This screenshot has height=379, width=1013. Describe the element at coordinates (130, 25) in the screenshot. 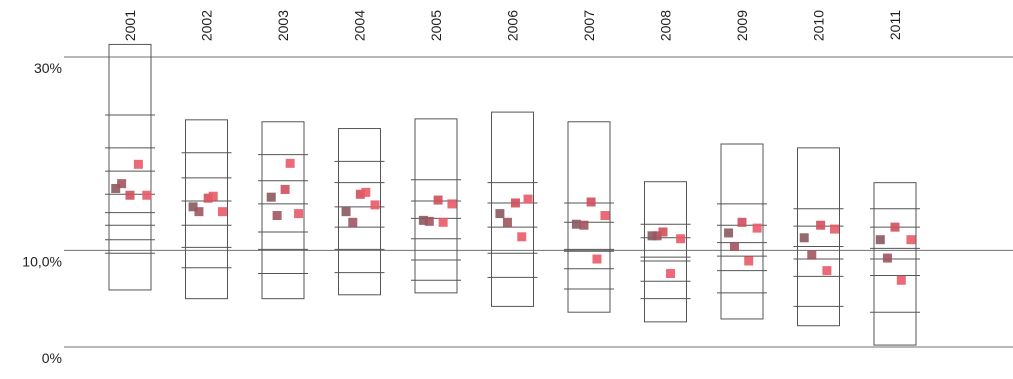

I see `x-axis-label: 2001` at that location.